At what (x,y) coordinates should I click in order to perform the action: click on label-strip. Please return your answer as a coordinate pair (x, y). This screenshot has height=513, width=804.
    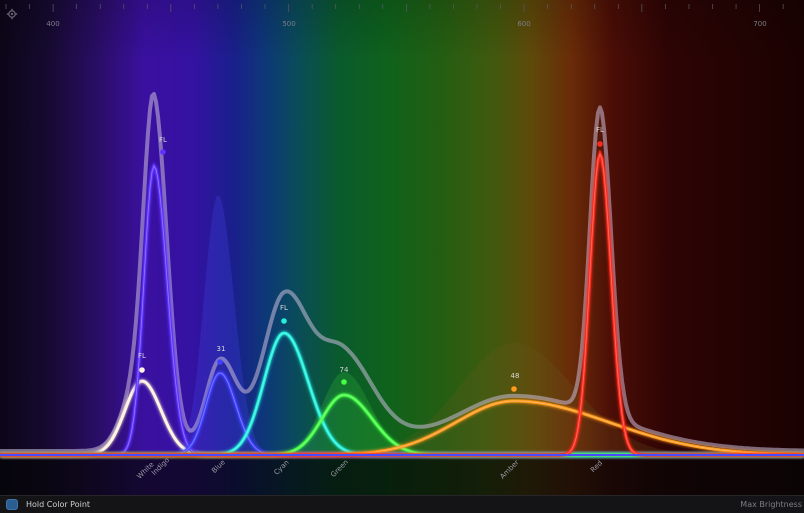
    Looking at the image, I should click on (402, 475).